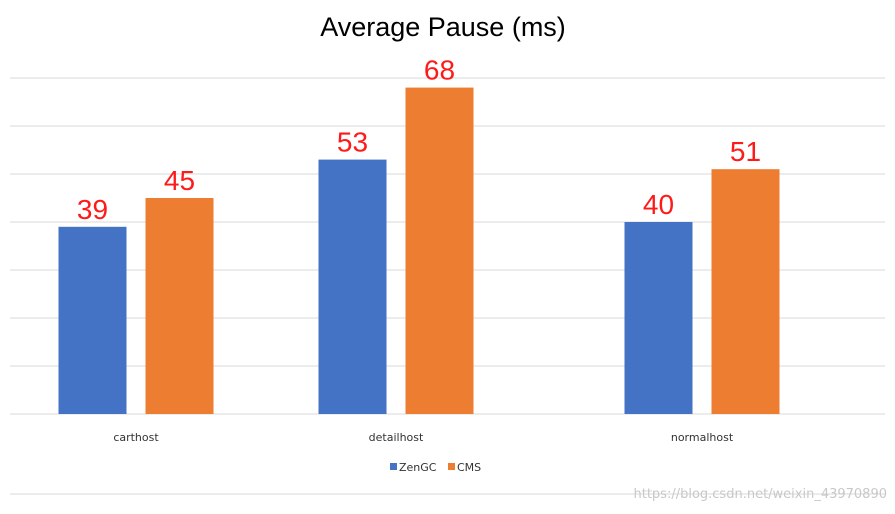 The image size is (895, 514). What do you see at coordinates (352, 286) in the screenshot?
I see `bar-zengc-detailhost` at bounding box center [352, 286].